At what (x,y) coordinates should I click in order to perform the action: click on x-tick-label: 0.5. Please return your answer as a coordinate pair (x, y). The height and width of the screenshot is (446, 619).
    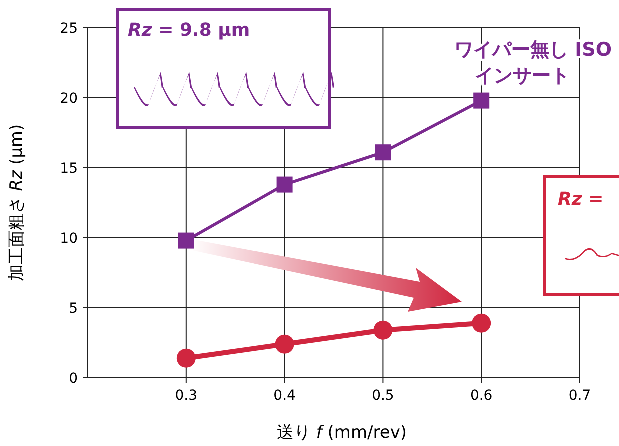
    Looking at the image, I should click on (383, 396).